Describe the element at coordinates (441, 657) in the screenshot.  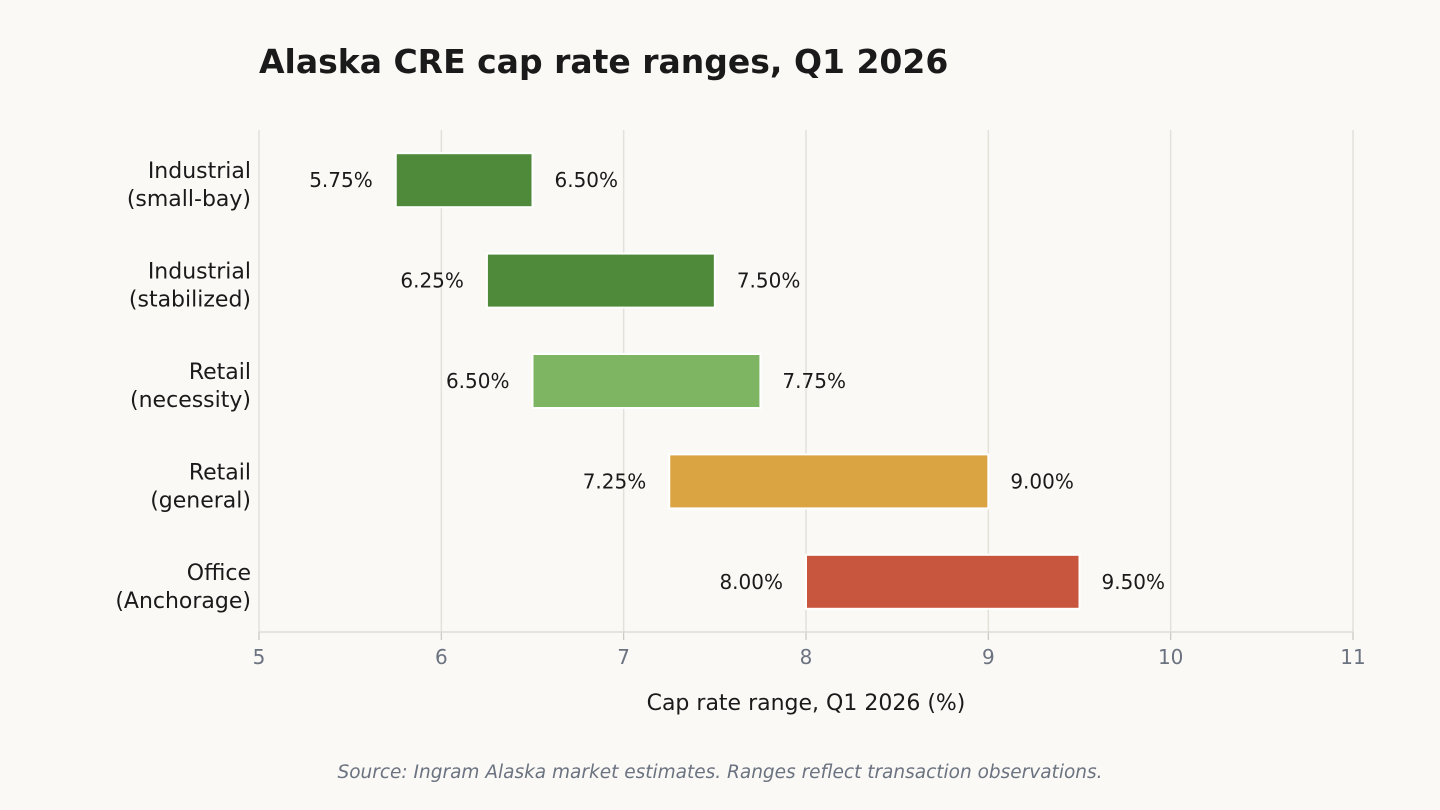
I see `x-tick-label: 6` at that location.